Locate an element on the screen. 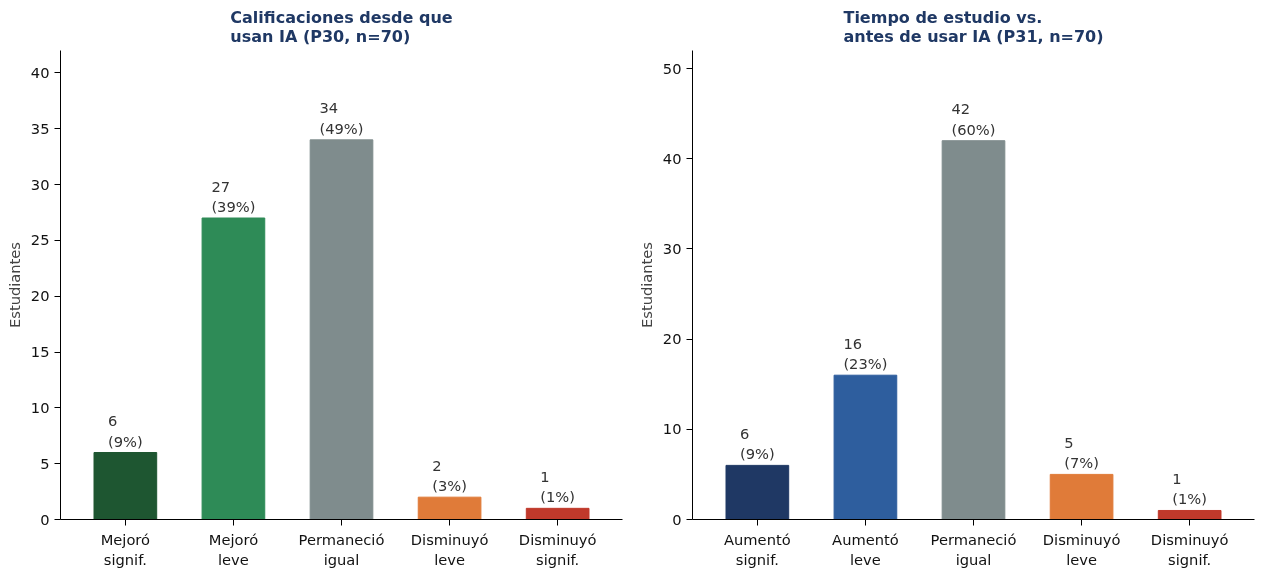 This screenshot has width=1274, height=575. chart-title: Calificaciones desde que usan IA (P30, n=70) is located at coordinates (341, 26).